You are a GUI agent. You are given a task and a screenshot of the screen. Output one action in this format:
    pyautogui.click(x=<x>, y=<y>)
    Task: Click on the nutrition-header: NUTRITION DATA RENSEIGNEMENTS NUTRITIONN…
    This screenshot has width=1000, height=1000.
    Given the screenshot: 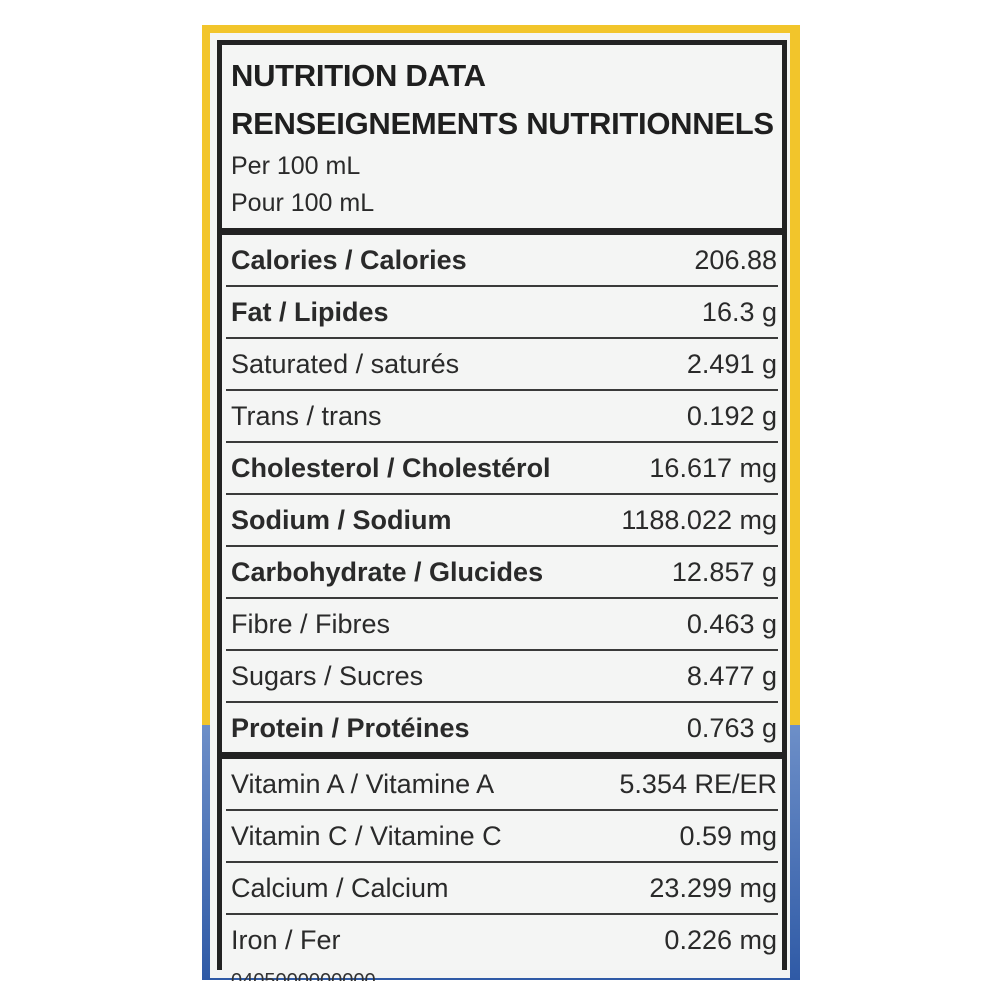 What is the action you would take?
    pyautogui.click(x=502, y=100)
    